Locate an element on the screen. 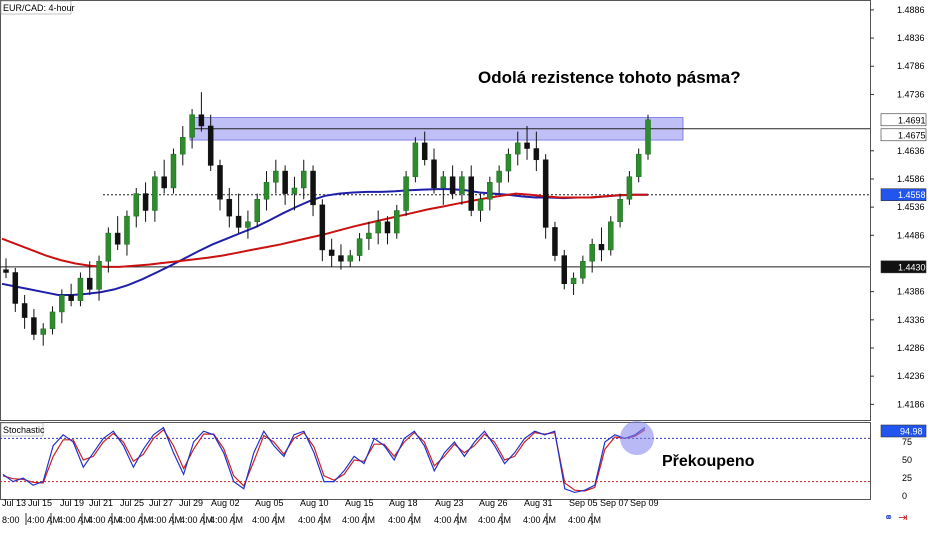  arrow-right-icon: ⇥ is located at coordinates (903, 518).